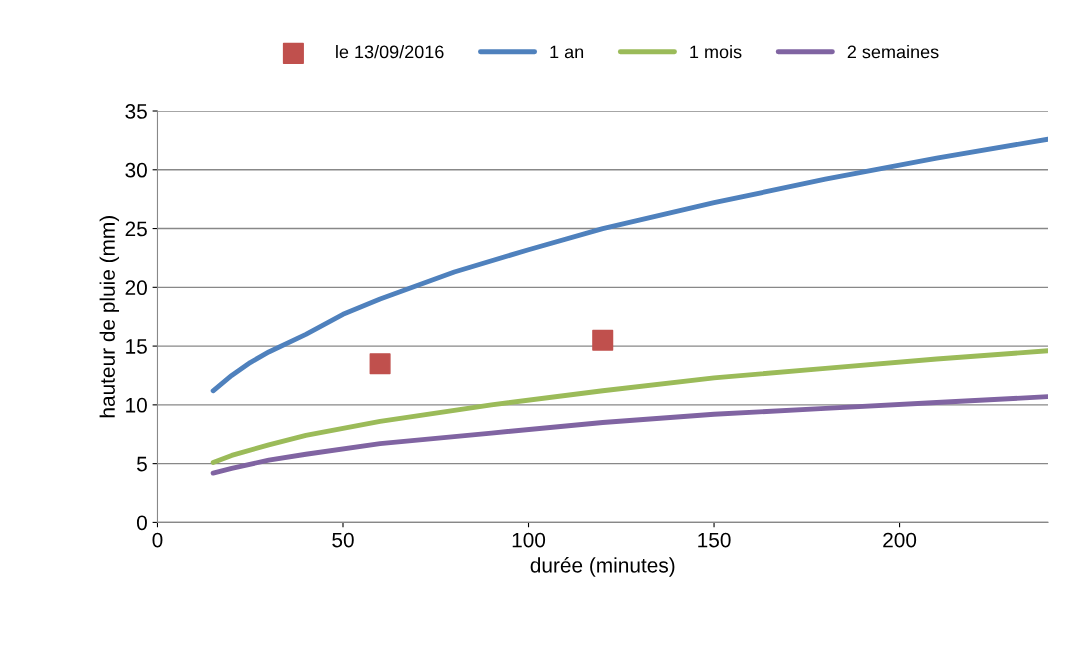 This screenshot has width=1086, height=653. What do you see at coordinates (141, 523) in the screenshot?
I see `y-tick-label: 0` at bounding box center [141, 523].